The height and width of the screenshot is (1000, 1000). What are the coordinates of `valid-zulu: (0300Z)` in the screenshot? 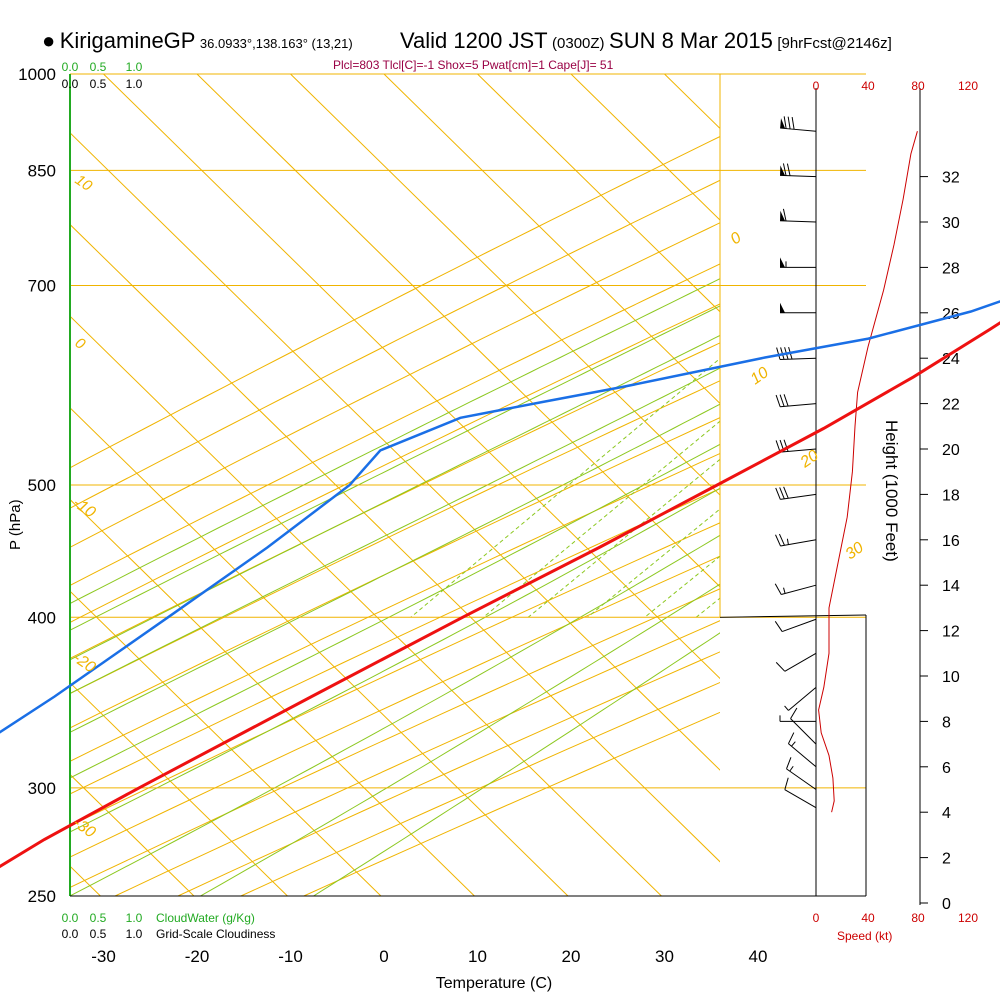 It's located at (578, 43).